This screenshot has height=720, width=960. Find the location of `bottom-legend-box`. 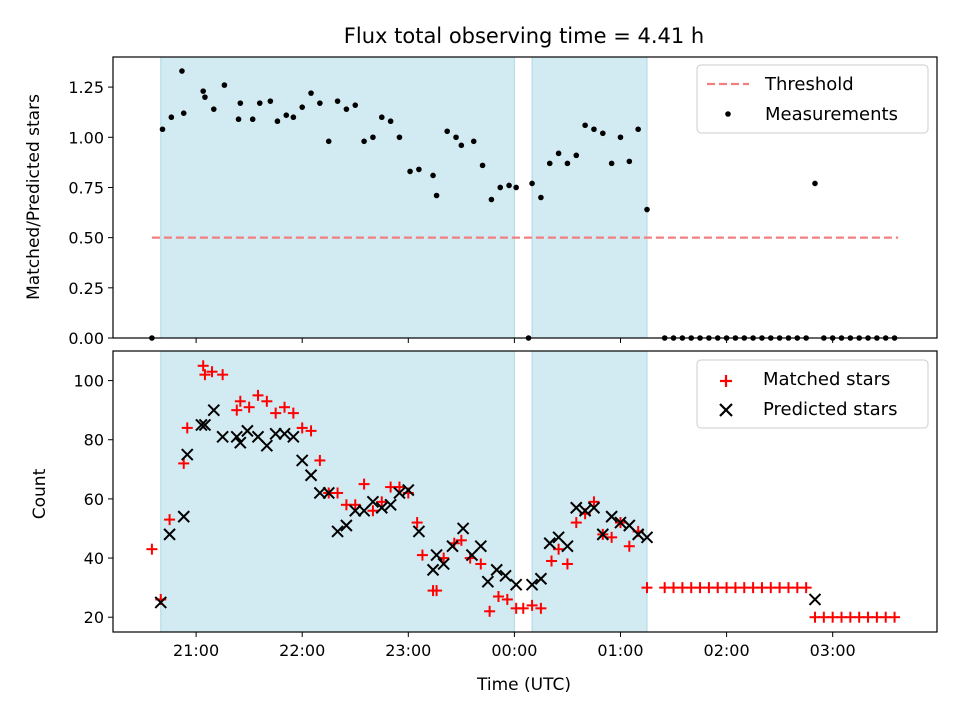

bottom-legend-box is located at coordinates (812, 394).